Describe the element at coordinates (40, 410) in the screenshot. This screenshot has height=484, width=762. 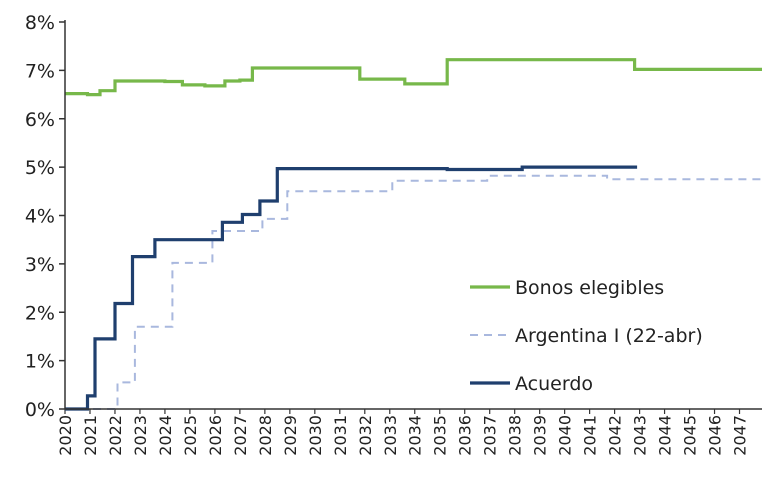
I see `y-tick-label: 0%` at that location.